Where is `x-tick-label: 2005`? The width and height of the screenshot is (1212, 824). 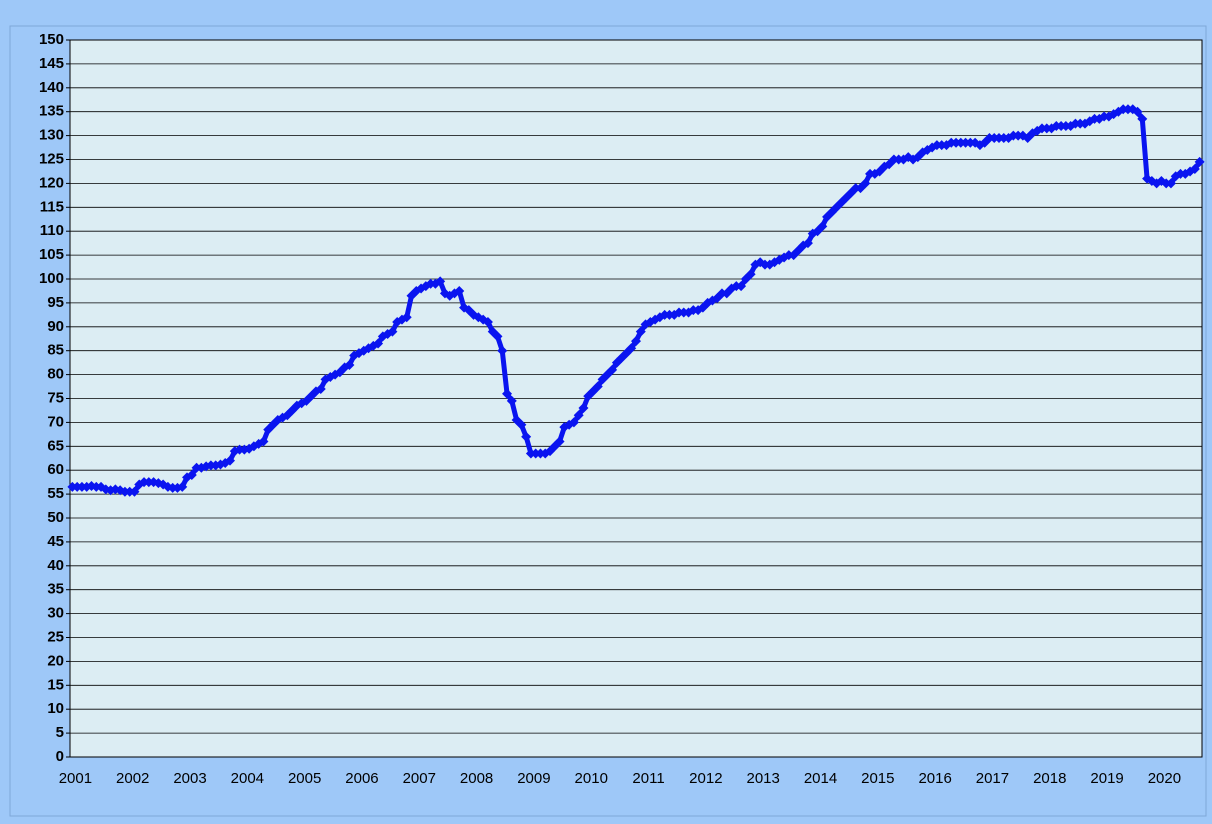
x-tick-label: 2005 is located at coordinates (304, 778).